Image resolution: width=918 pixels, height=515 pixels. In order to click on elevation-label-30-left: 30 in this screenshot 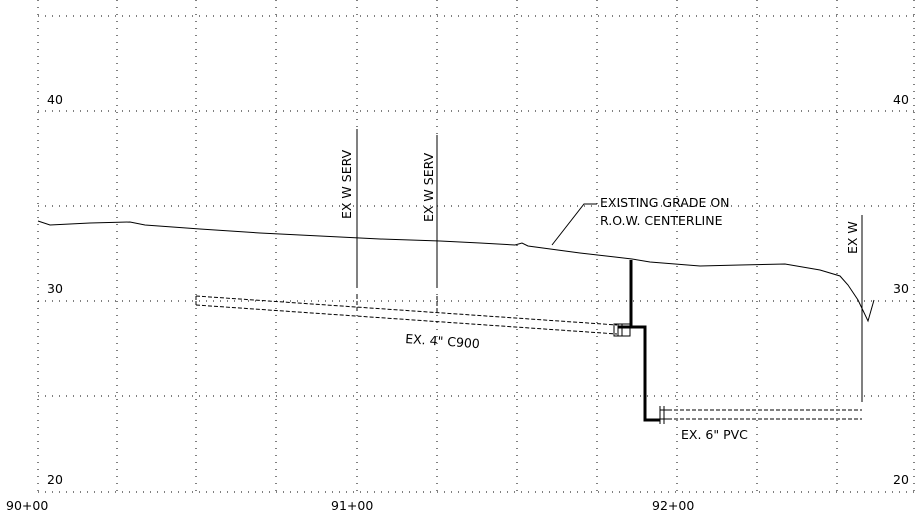, I will do `click(55, 288)`.